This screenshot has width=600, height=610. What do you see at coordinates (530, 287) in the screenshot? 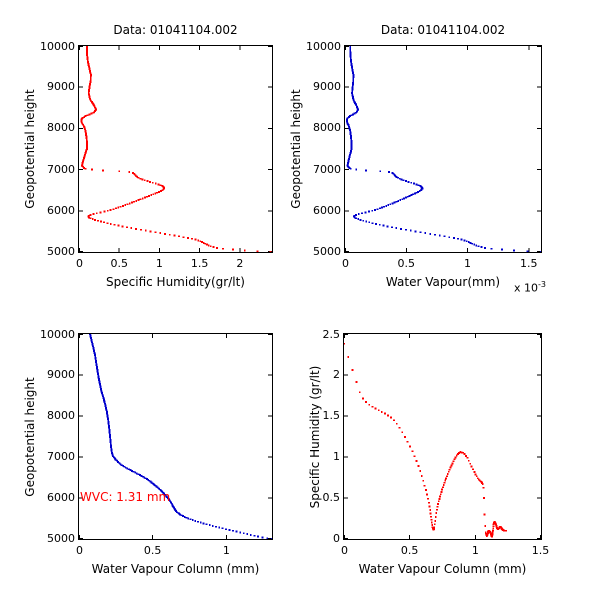
I see `axis-exponent-label: x 10-3` at bounding box center [530, 287].